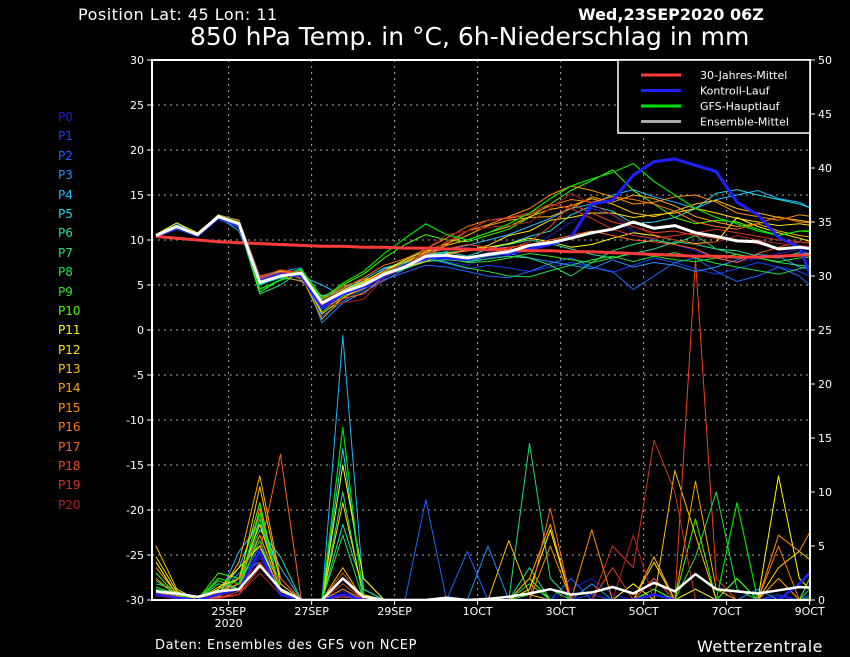 This screenshot has width=850, height=657. Describe the element at coordinates (825, 384) in the screenshot. I see `y-right-tick-label: 20` at that location.